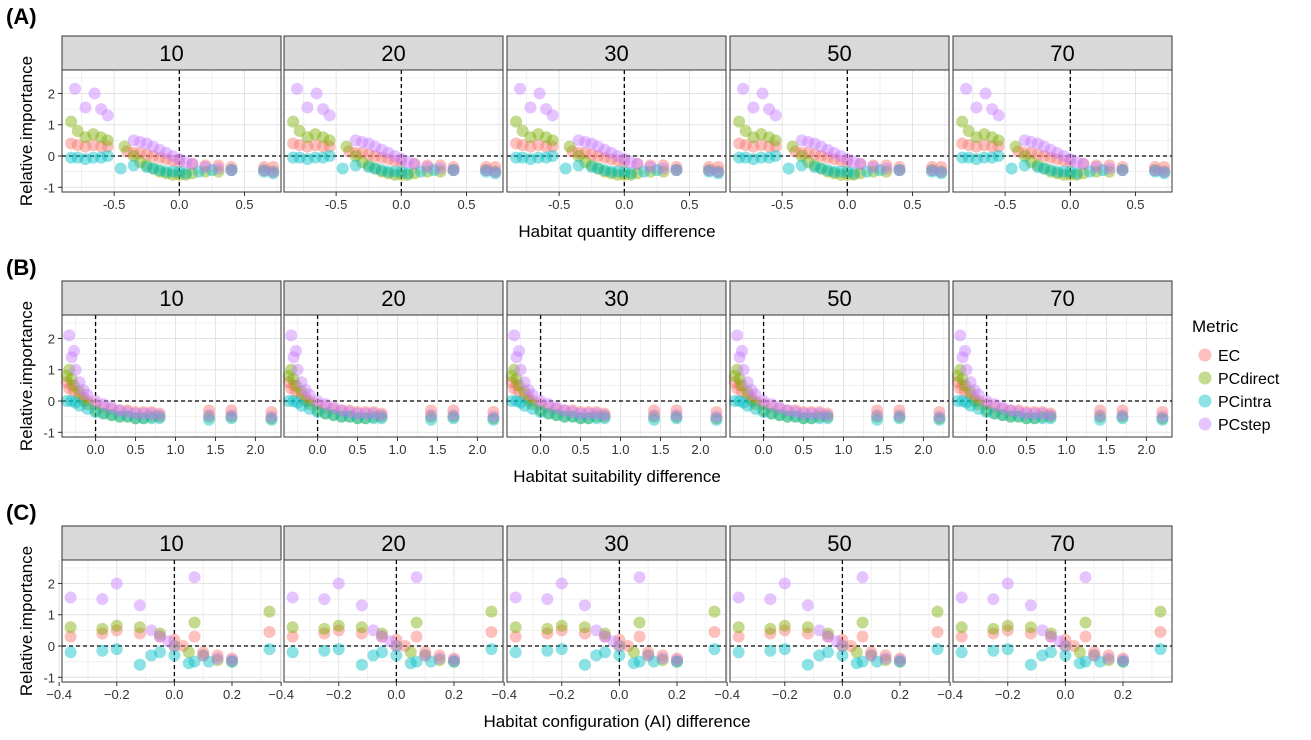 Image resolution: width=1311 pixels, height=740 pixels. Describe the element at coordinates (49, 187) in the screenshot. I see `y-tick-label: -1` at that location.